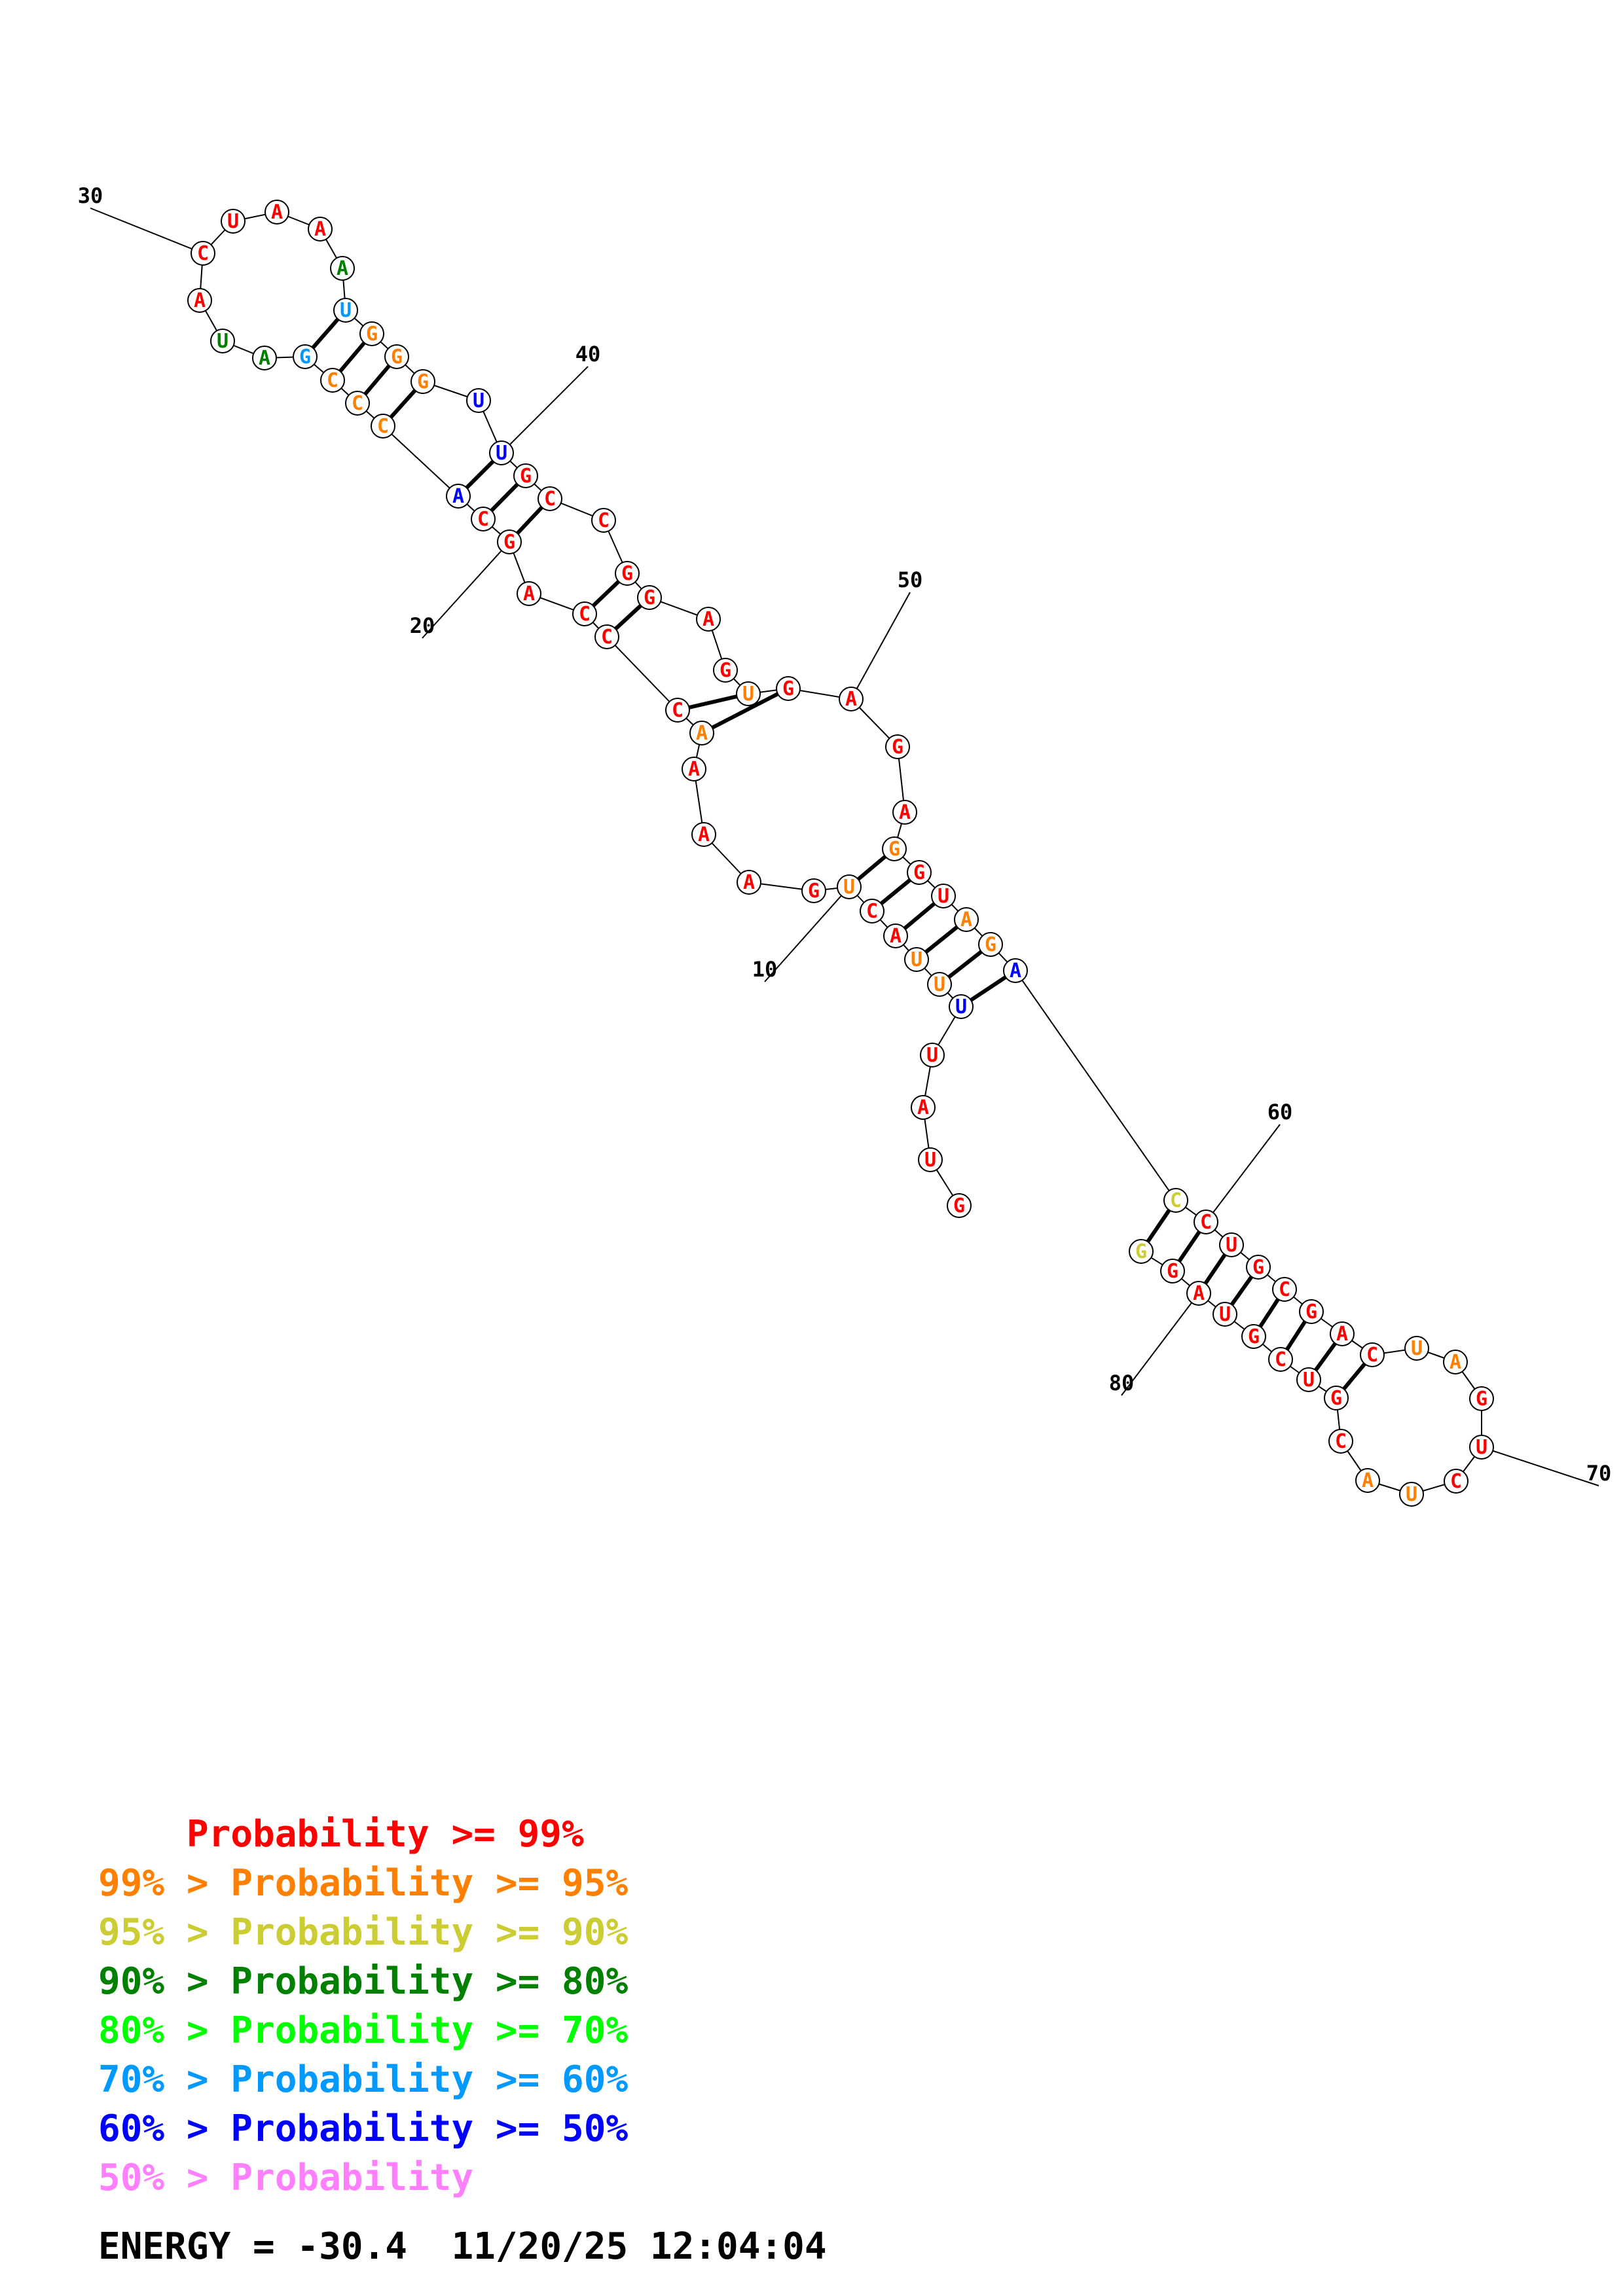  I want to click on nucleotide-68: A, so click(1455, 1362).